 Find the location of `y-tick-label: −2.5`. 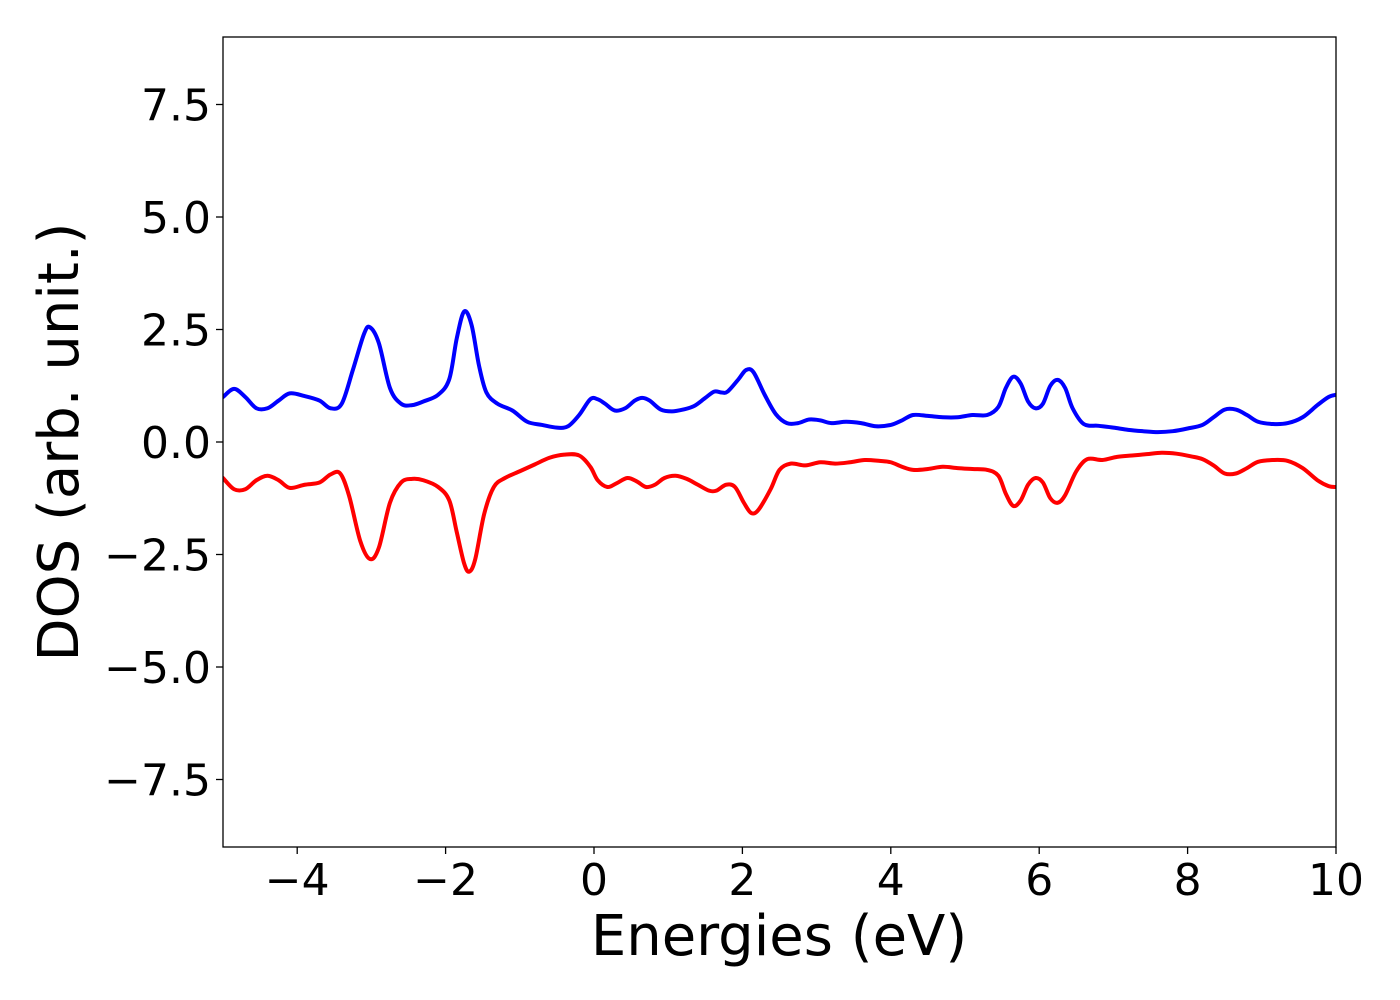

y-tick-label: −2.5 is located at coordinates (157, 556).